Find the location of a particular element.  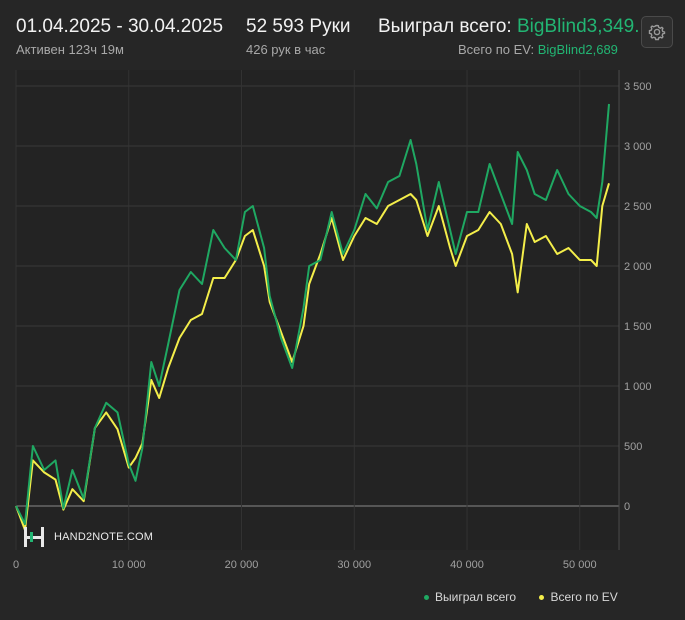

x-tick-label: 40 000 is located at coordinates (467, 565).